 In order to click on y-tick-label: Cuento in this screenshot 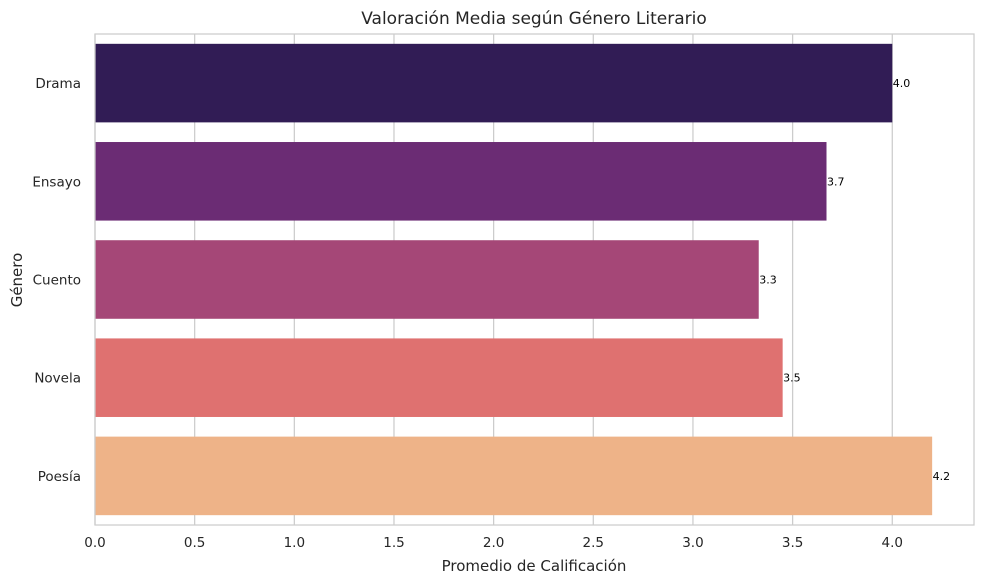, I will do `click(57, 281)`.